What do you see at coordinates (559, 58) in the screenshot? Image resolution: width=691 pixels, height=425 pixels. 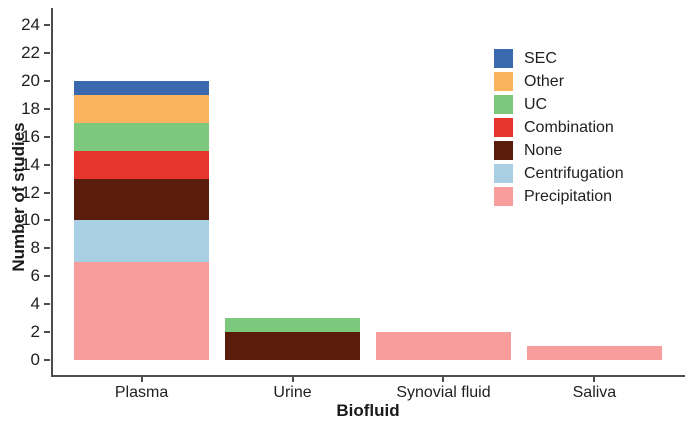 I see `legend-item-sec: SEC` at bounding box center [559, 58].